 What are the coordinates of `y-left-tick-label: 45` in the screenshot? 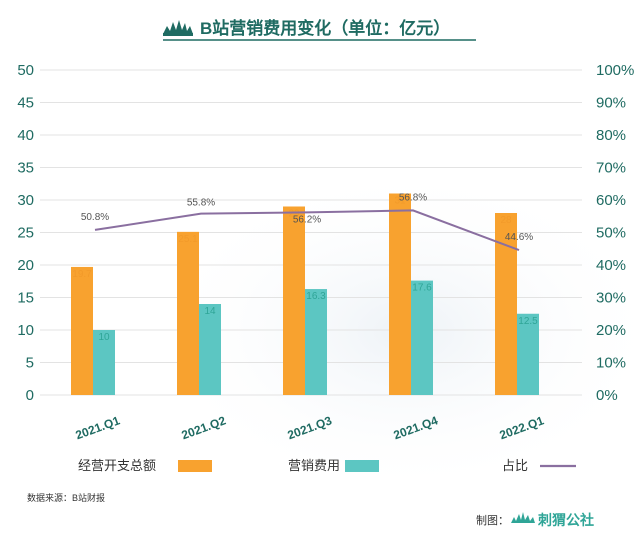 It's located at (25, 103).